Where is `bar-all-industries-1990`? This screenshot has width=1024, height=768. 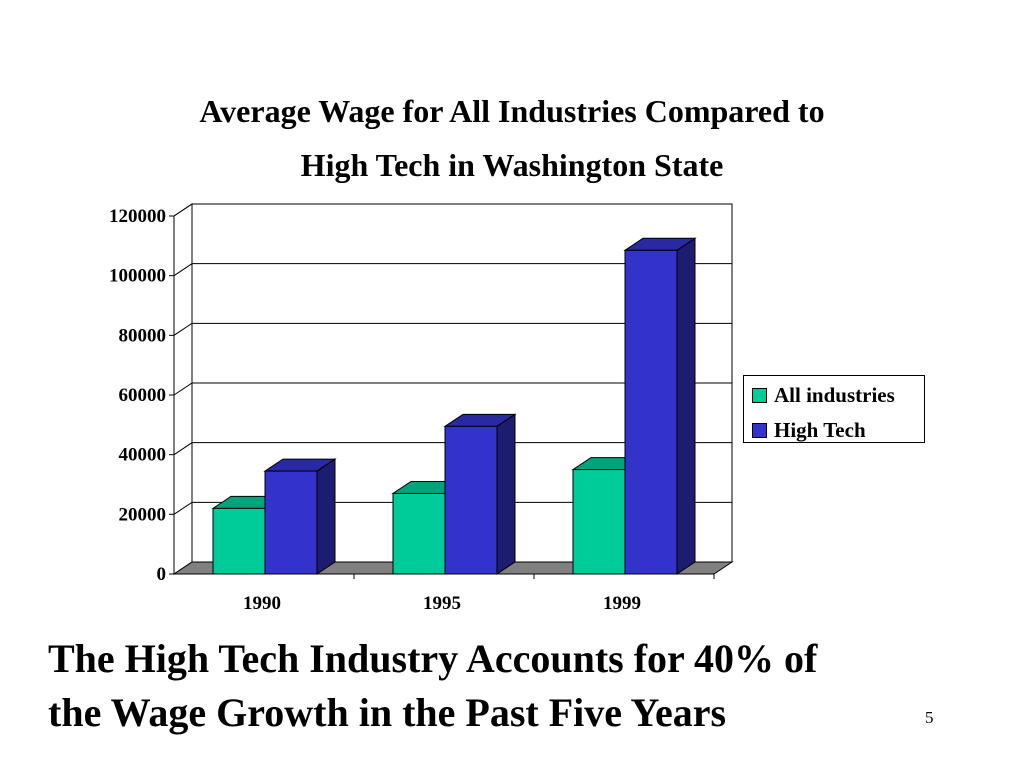 bar-all-industries-1990 is located at coordinates (239, 541).